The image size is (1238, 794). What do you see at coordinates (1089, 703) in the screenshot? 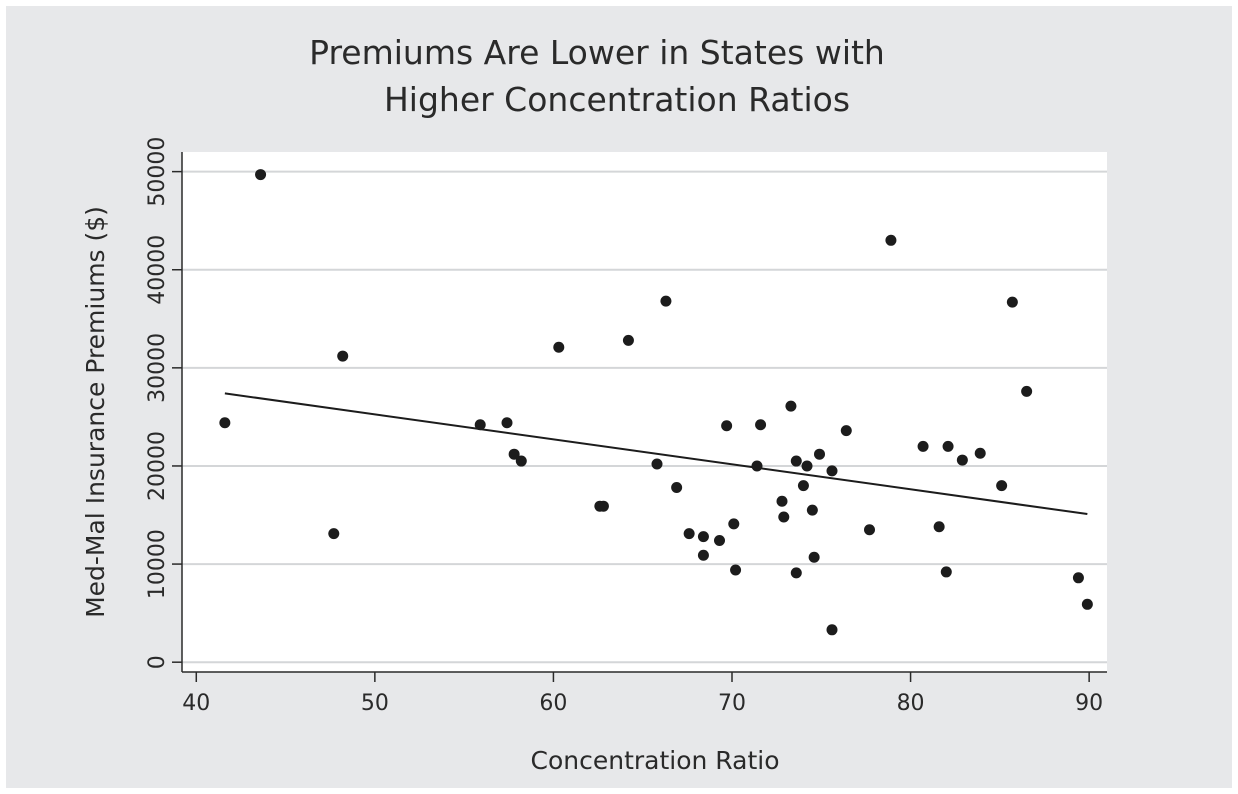
I see `x-tick-label: 90` at bounding box center [1089, 703].